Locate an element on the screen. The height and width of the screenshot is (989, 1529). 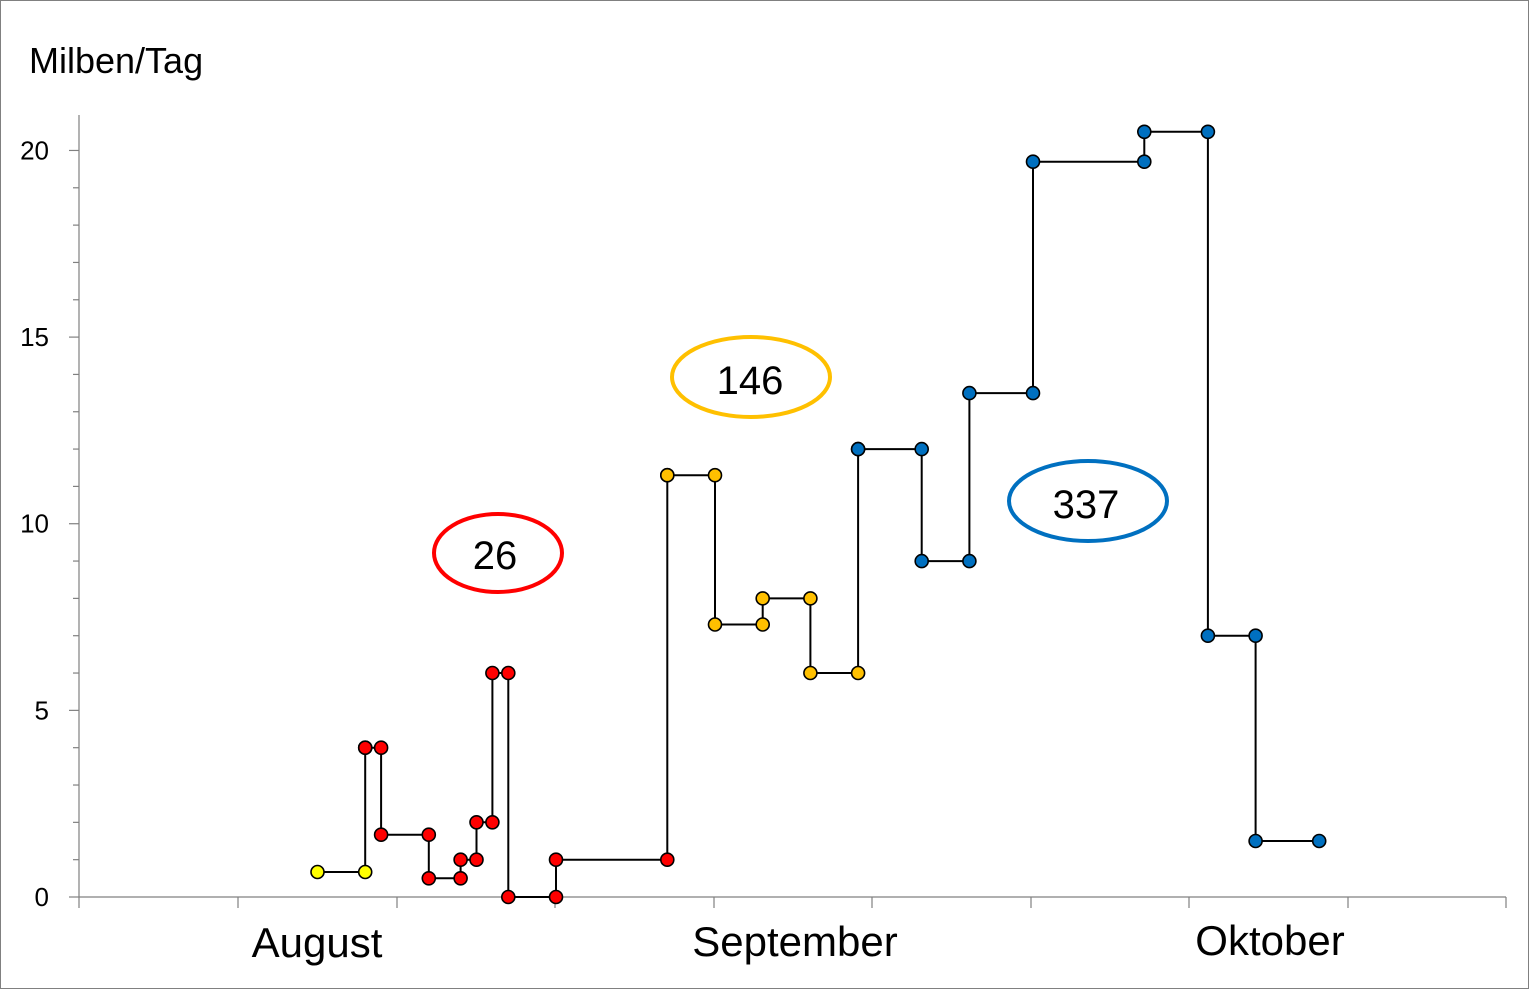
annotation-ellipse-orange is located at coordinates (751, 377).